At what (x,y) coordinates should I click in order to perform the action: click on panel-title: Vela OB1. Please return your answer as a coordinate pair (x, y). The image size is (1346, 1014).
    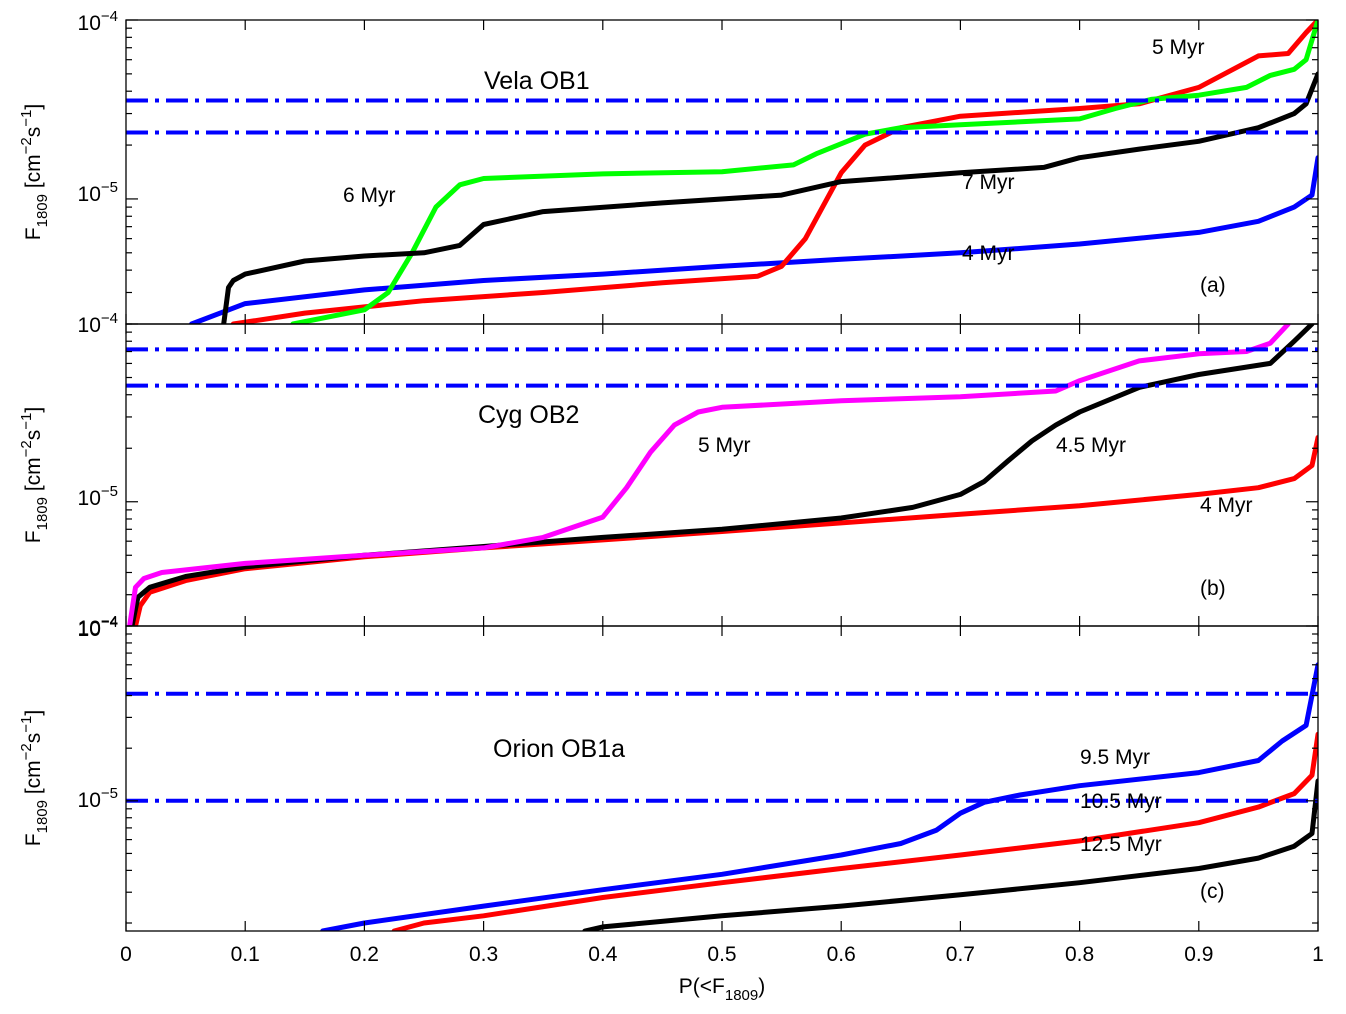
    Looking at the image, I should click on (537, 81).